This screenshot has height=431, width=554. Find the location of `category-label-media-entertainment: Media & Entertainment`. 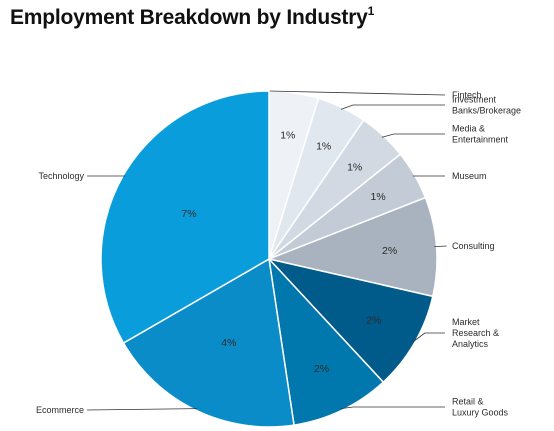

category-label-media-entertainment: Media & Entertainment is located at coordinates (480, 134).